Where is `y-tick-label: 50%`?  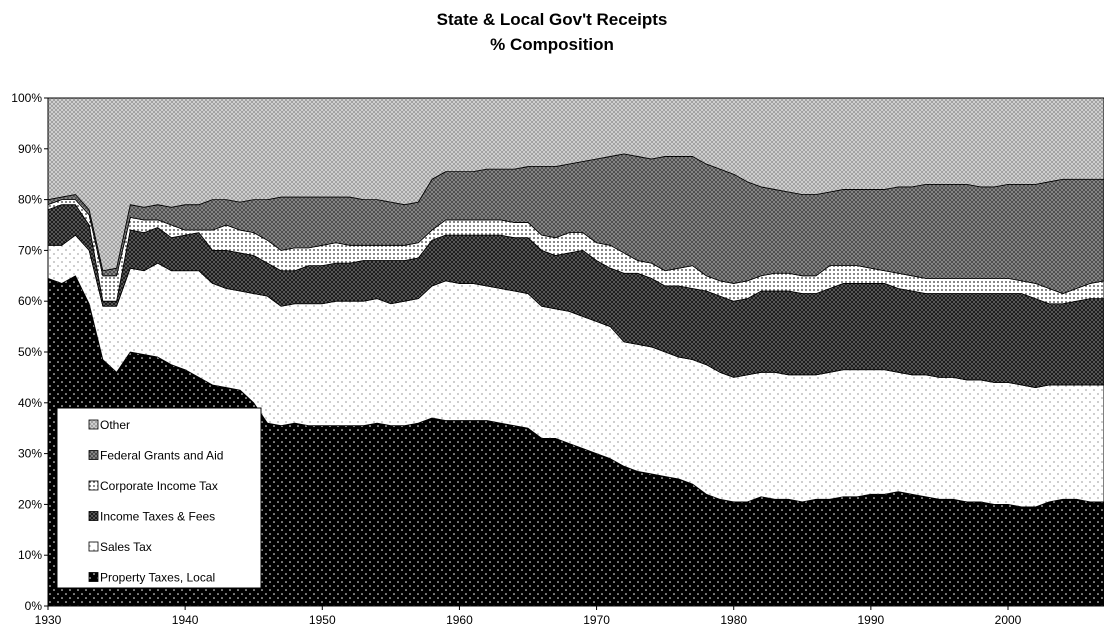 y-tick-label: 50% is located at coordinates (30, 352).